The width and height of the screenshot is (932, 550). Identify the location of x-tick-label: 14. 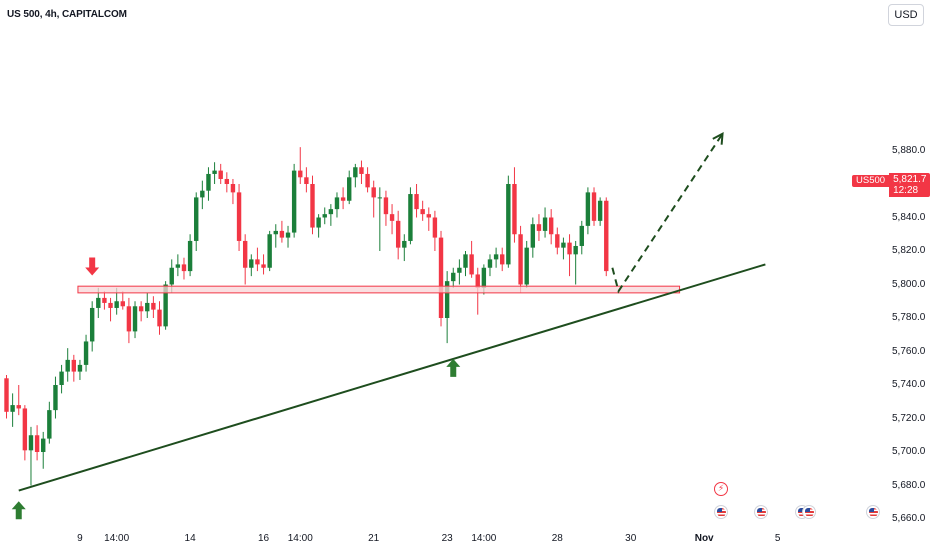
(190, 538).